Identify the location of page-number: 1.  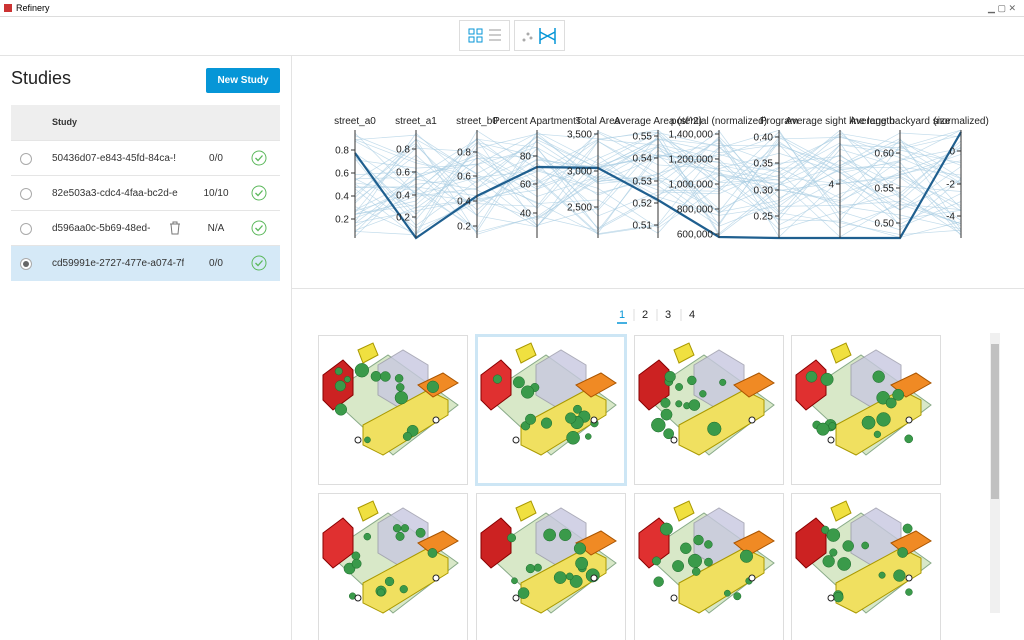
(622, 315).